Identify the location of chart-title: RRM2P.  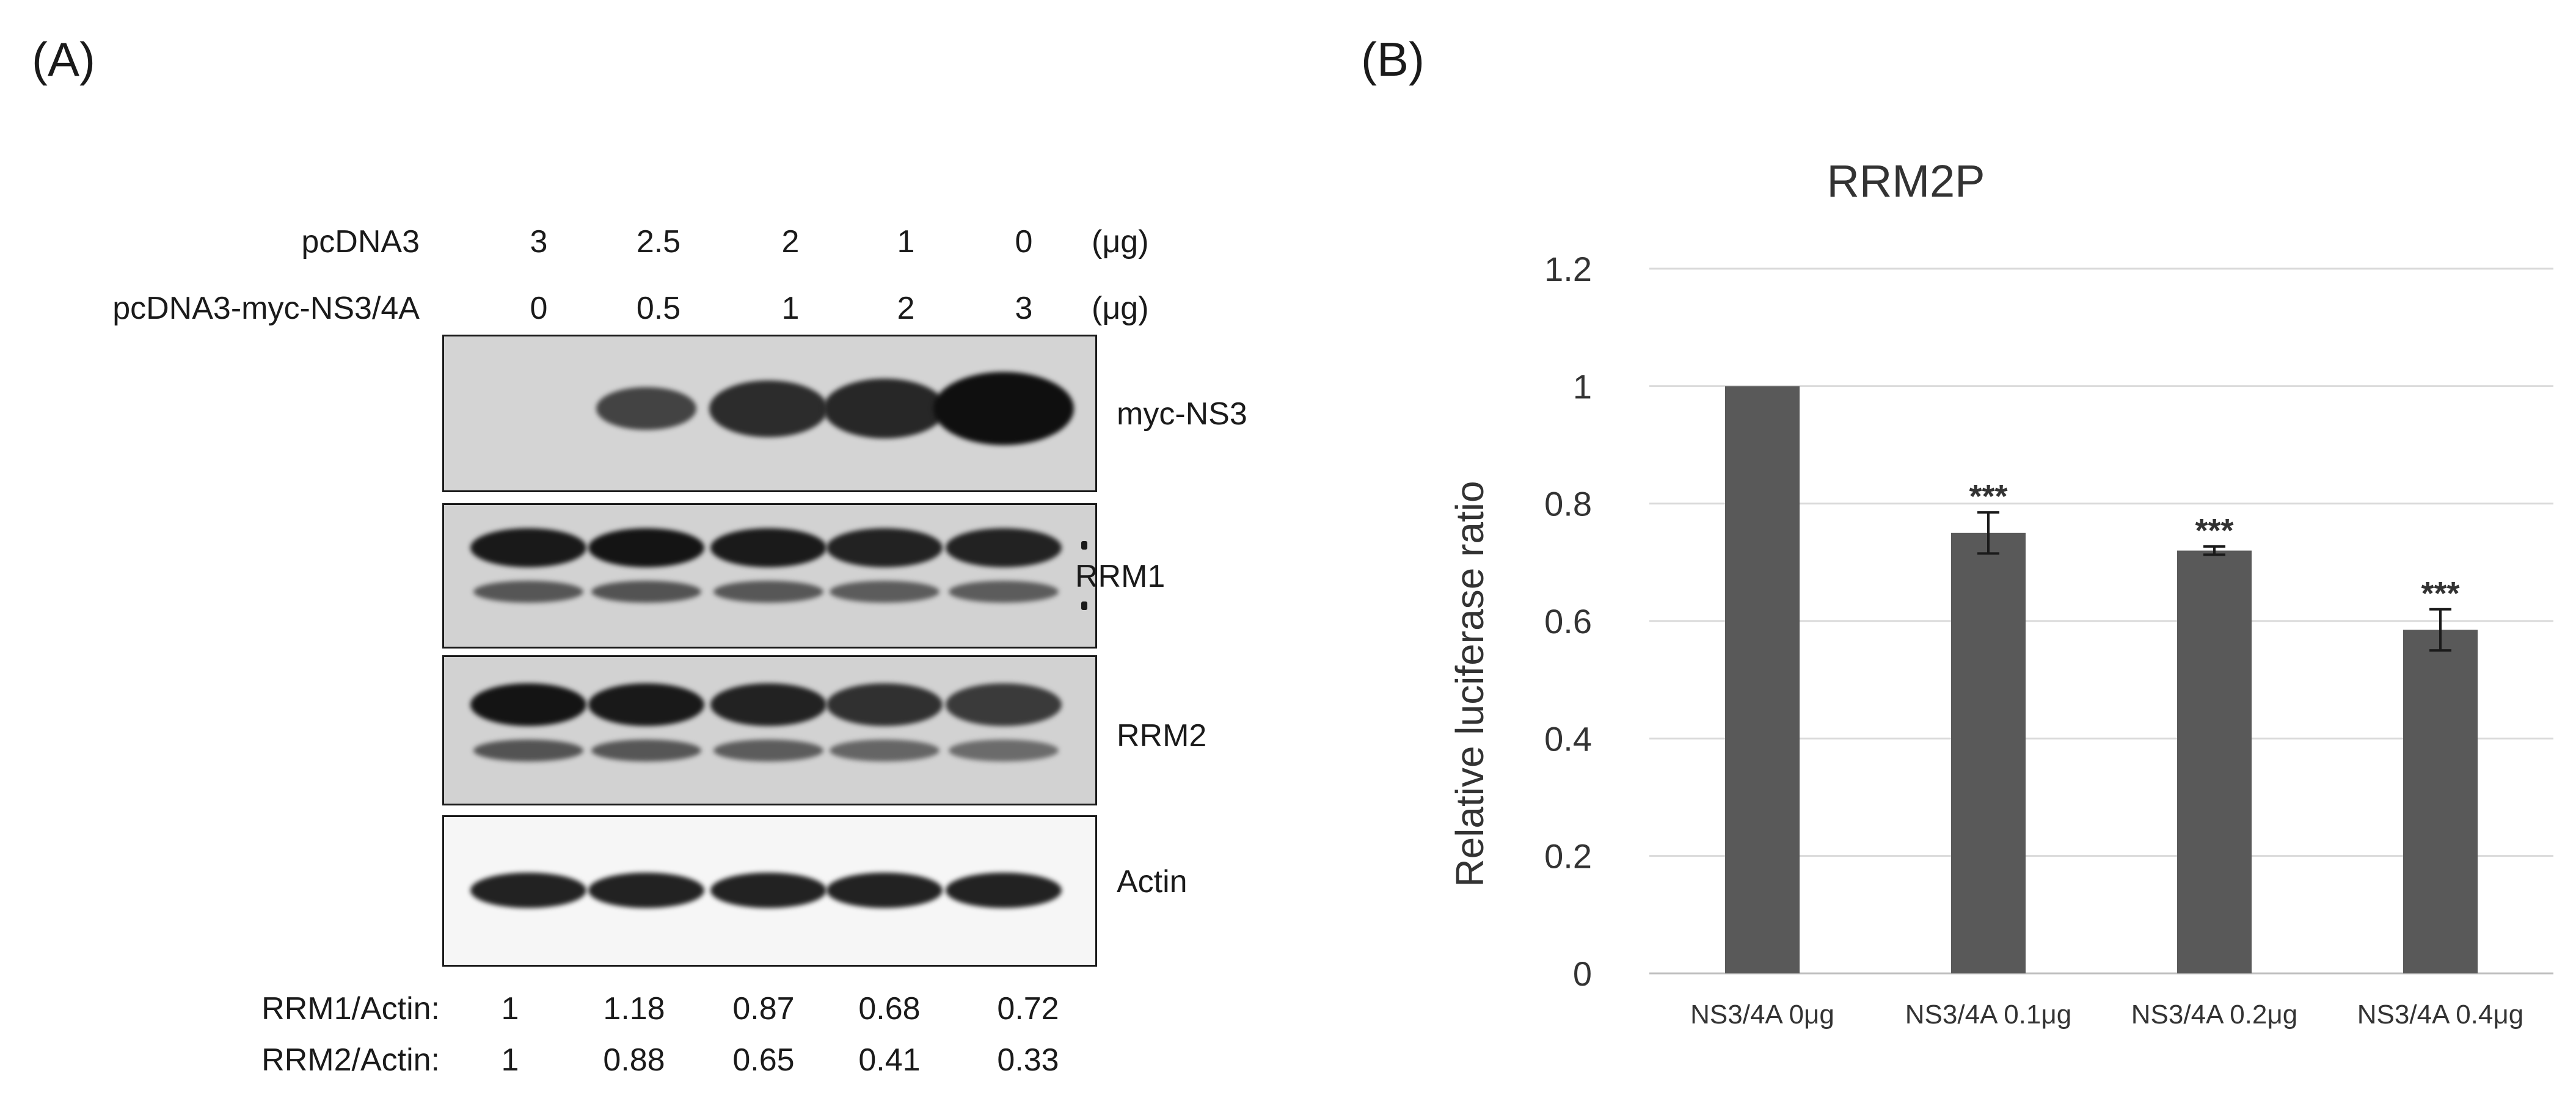
(1905, 181).